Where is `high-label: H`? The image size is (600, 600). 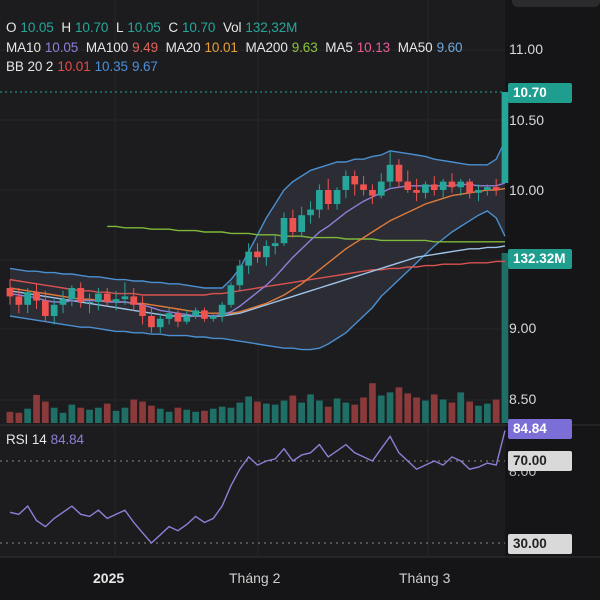 high-label: H is located at coordinates (66, 27).